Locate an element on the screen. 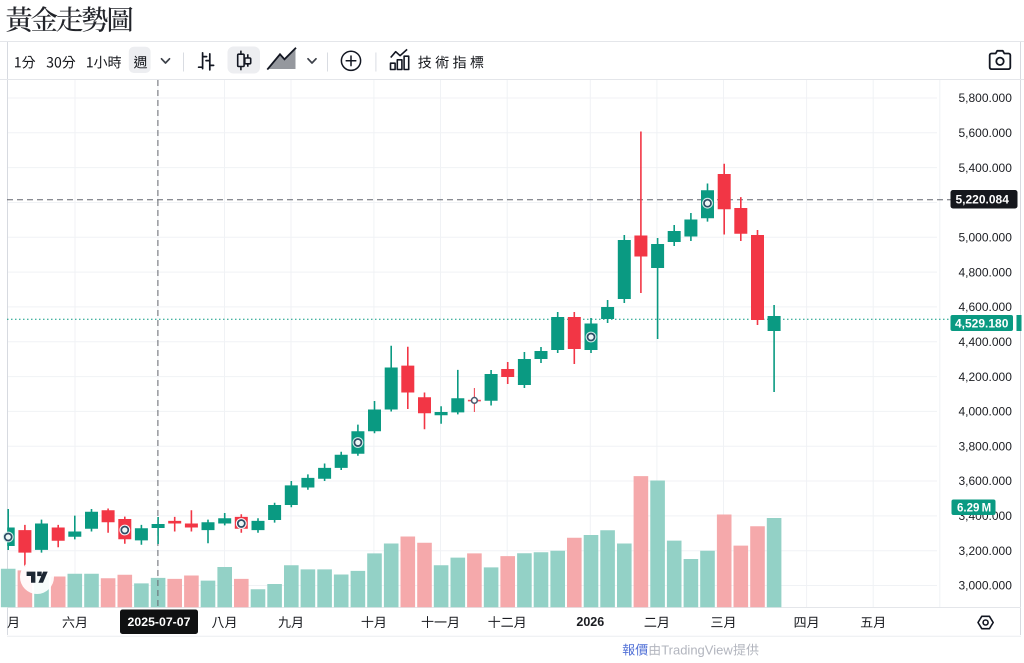  svg-text: 4,200.000 is located at coordinates (986, 377).